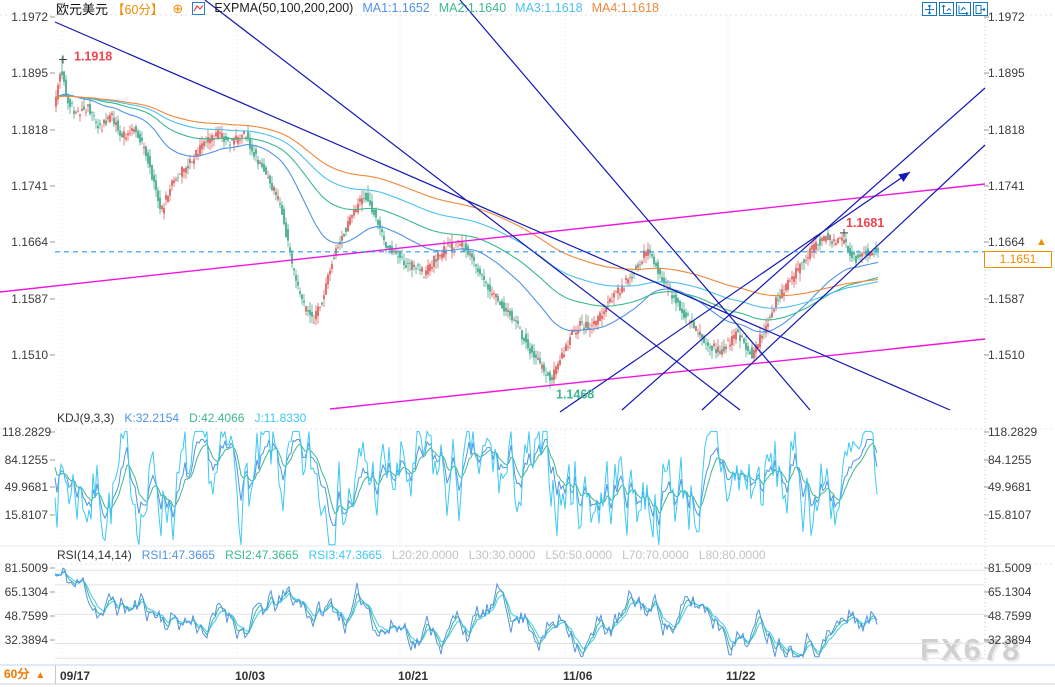 The image size is (1055, 687). What do you see at coordinates (1010, 640) in the screenshot?
I see `rsi-axis-right-tick: 32.3894` at bounding box center [1010, 640].